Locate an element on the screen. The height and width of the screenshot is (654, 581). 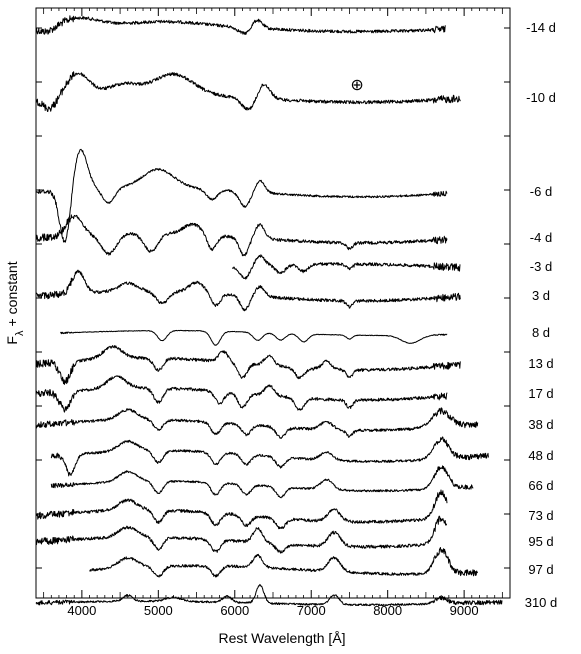
x-tick-label-9000: 9000 is located at coordinates (464, 610).